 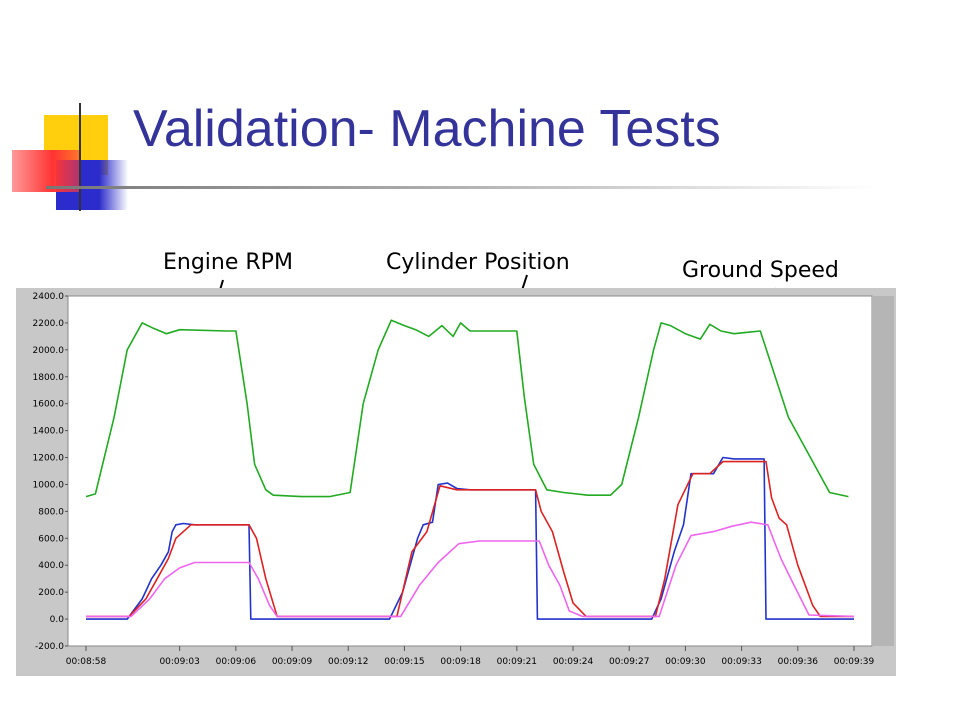 I want to click on x-tick-label: 00:09:33, so click(x=741, y=662).